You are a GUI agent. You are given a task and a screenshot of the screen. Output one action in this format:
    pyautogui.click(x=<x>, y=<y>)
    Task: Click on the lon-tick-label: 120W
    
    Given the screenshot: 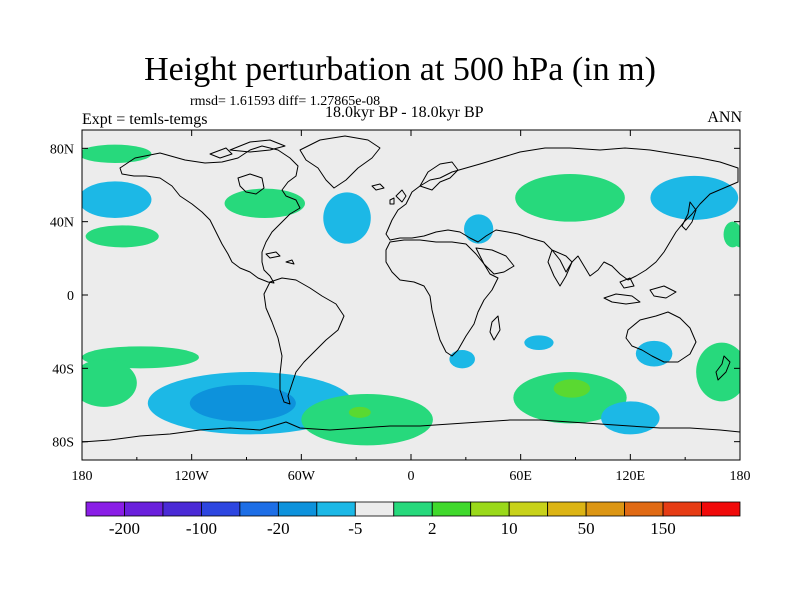 What is the action you would take?
    pyautogui.click(x=192, y=476)
    